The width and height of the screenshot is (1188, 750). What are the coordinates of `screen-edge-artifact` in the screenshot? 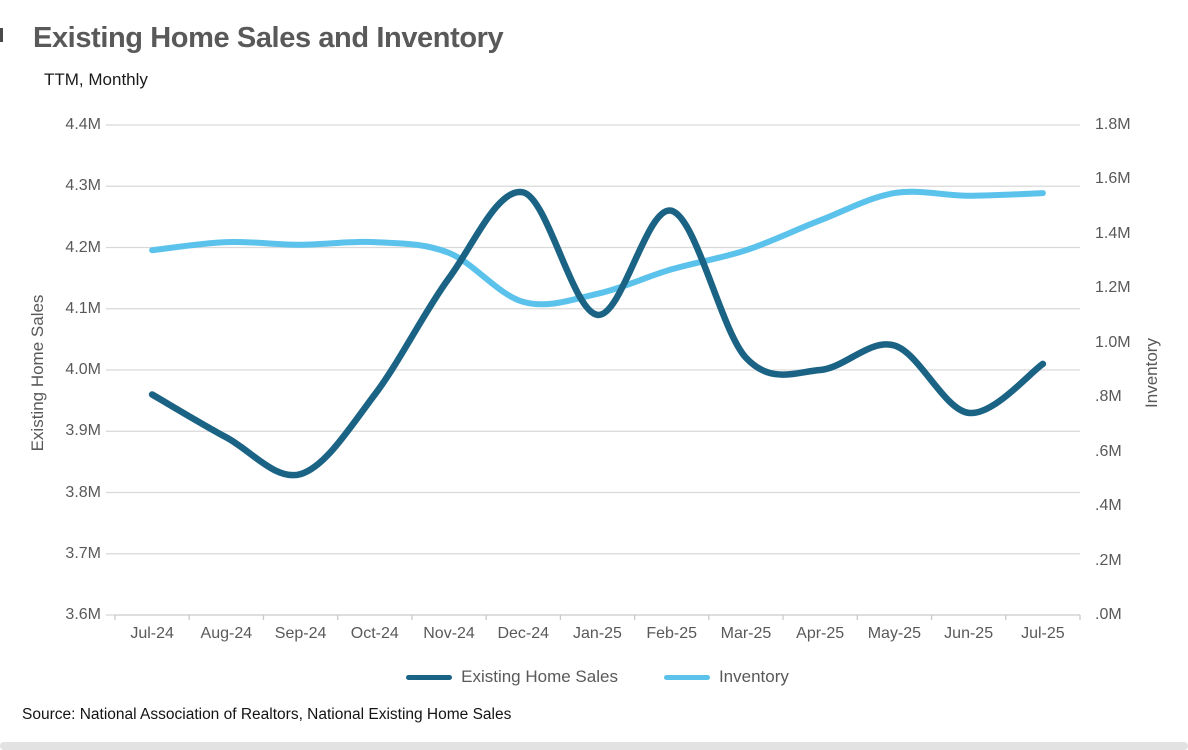 It's located at (1, 35).